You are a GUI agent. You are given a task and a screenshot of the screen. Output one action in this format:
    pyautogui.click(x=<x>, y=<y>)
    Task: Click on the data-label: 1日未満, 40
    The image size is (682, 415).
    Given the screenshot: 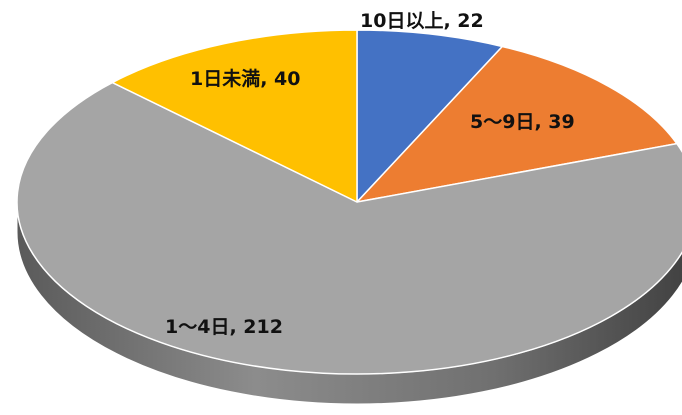 What is the action you would take?
    pyautogui.click(x=245, y=78)
    